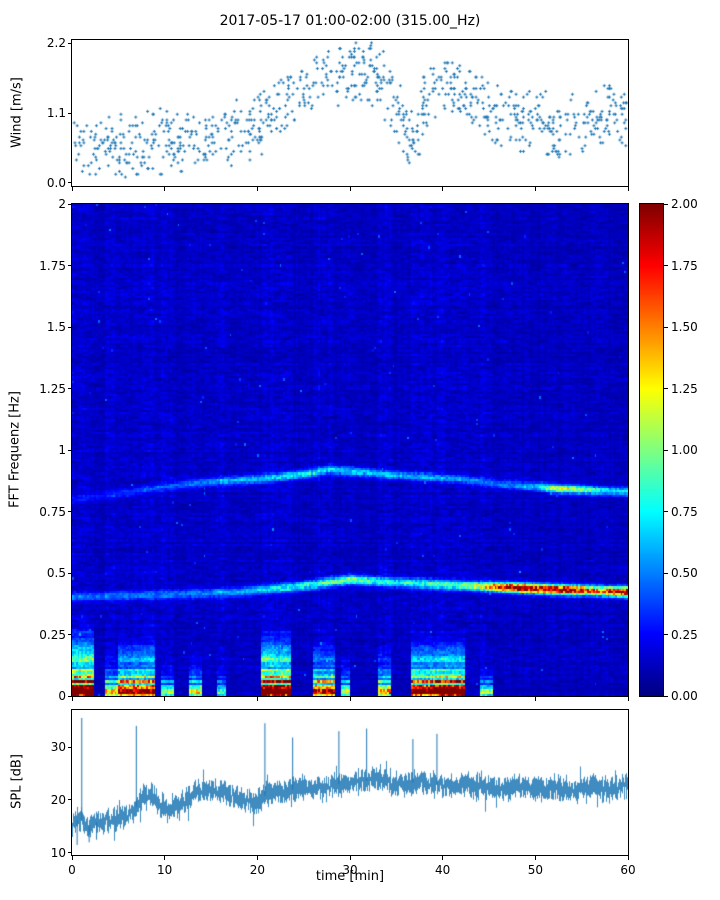 The width and height of the screenshot is (720, 900). What do you see at coordinates (56, 43) in the screenshot?
I see `wind-ytick-label: 2.2` at bounding box center [56, 43].